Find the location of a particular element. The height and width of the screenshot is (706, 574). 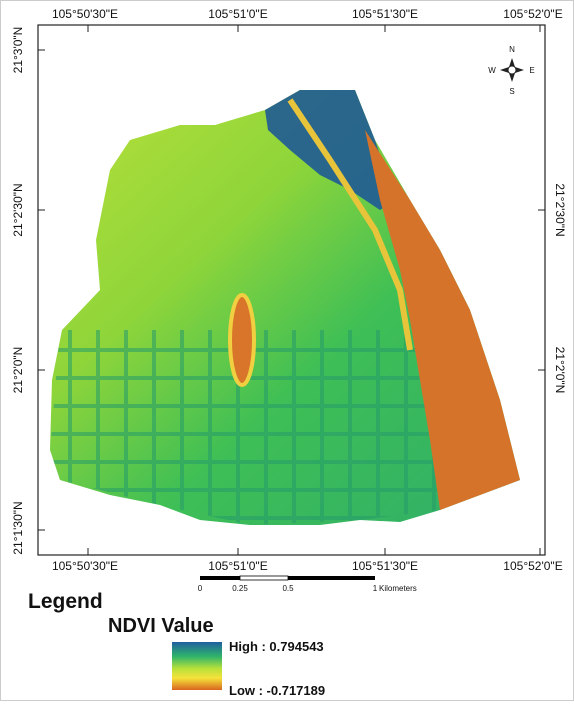

top-label: 105°52'0"E is located at coordinates (532, 14).